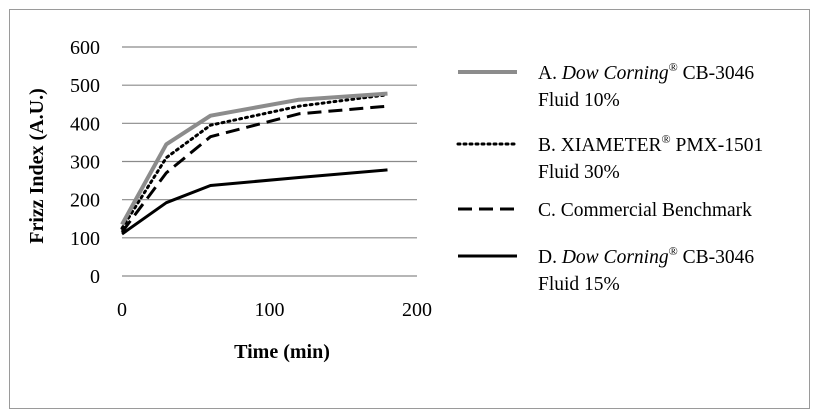 The image size is (815, 409). What do you see at coordinates (85, 239) in the screenshot?
I see `y-tick-label: 100` at bounding box center [85, 239].